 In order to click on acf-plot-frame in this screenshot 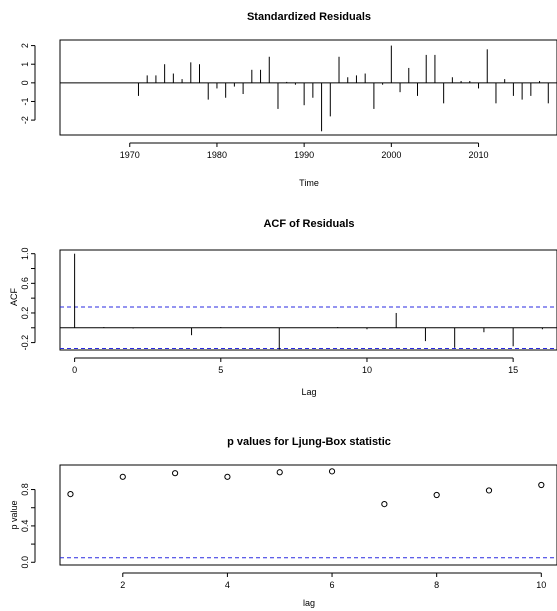, I will do `click(308, 300)`.